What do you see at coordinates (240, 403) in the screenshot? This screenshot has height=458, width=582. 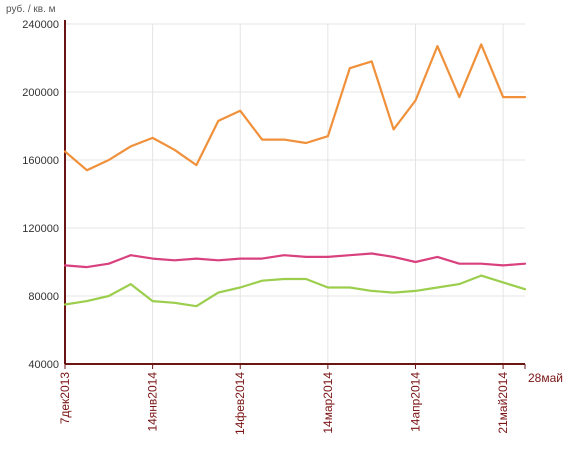 I see `x-tick-label: 14фев2014` at bounding box center [240, 403].